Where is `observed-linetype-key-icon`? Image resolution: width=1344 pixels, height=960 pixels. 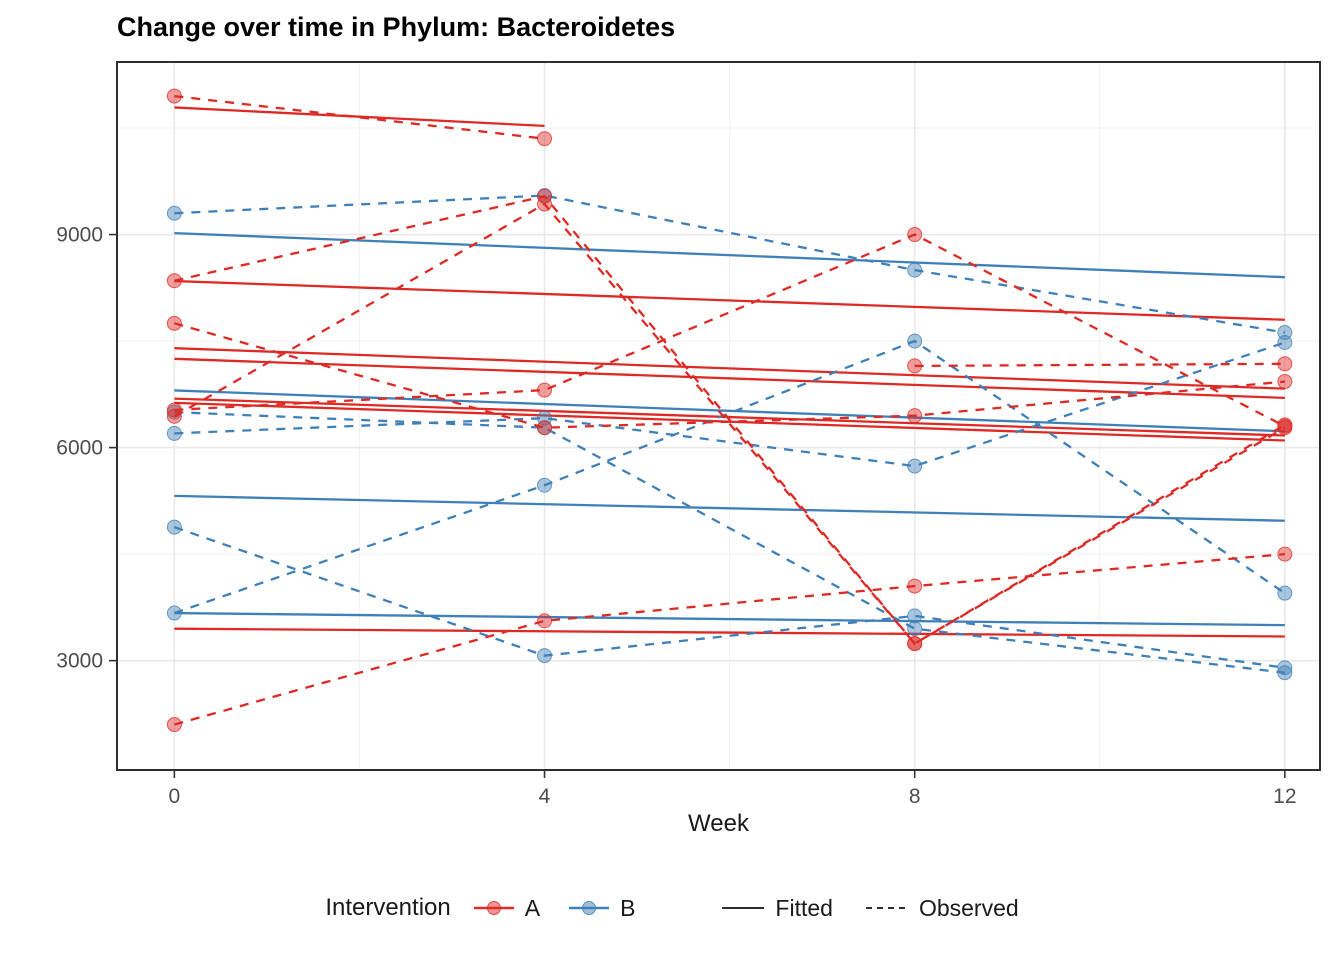 observed-linetype-key-icon is located at coordinates (886, 908).